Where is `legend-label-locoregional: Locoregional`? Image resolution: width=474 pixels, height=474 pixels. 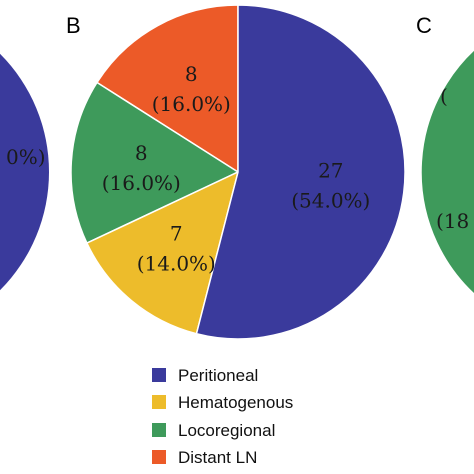
legend-label-locoregional: Locoregional is located at coordinates (226, 430).